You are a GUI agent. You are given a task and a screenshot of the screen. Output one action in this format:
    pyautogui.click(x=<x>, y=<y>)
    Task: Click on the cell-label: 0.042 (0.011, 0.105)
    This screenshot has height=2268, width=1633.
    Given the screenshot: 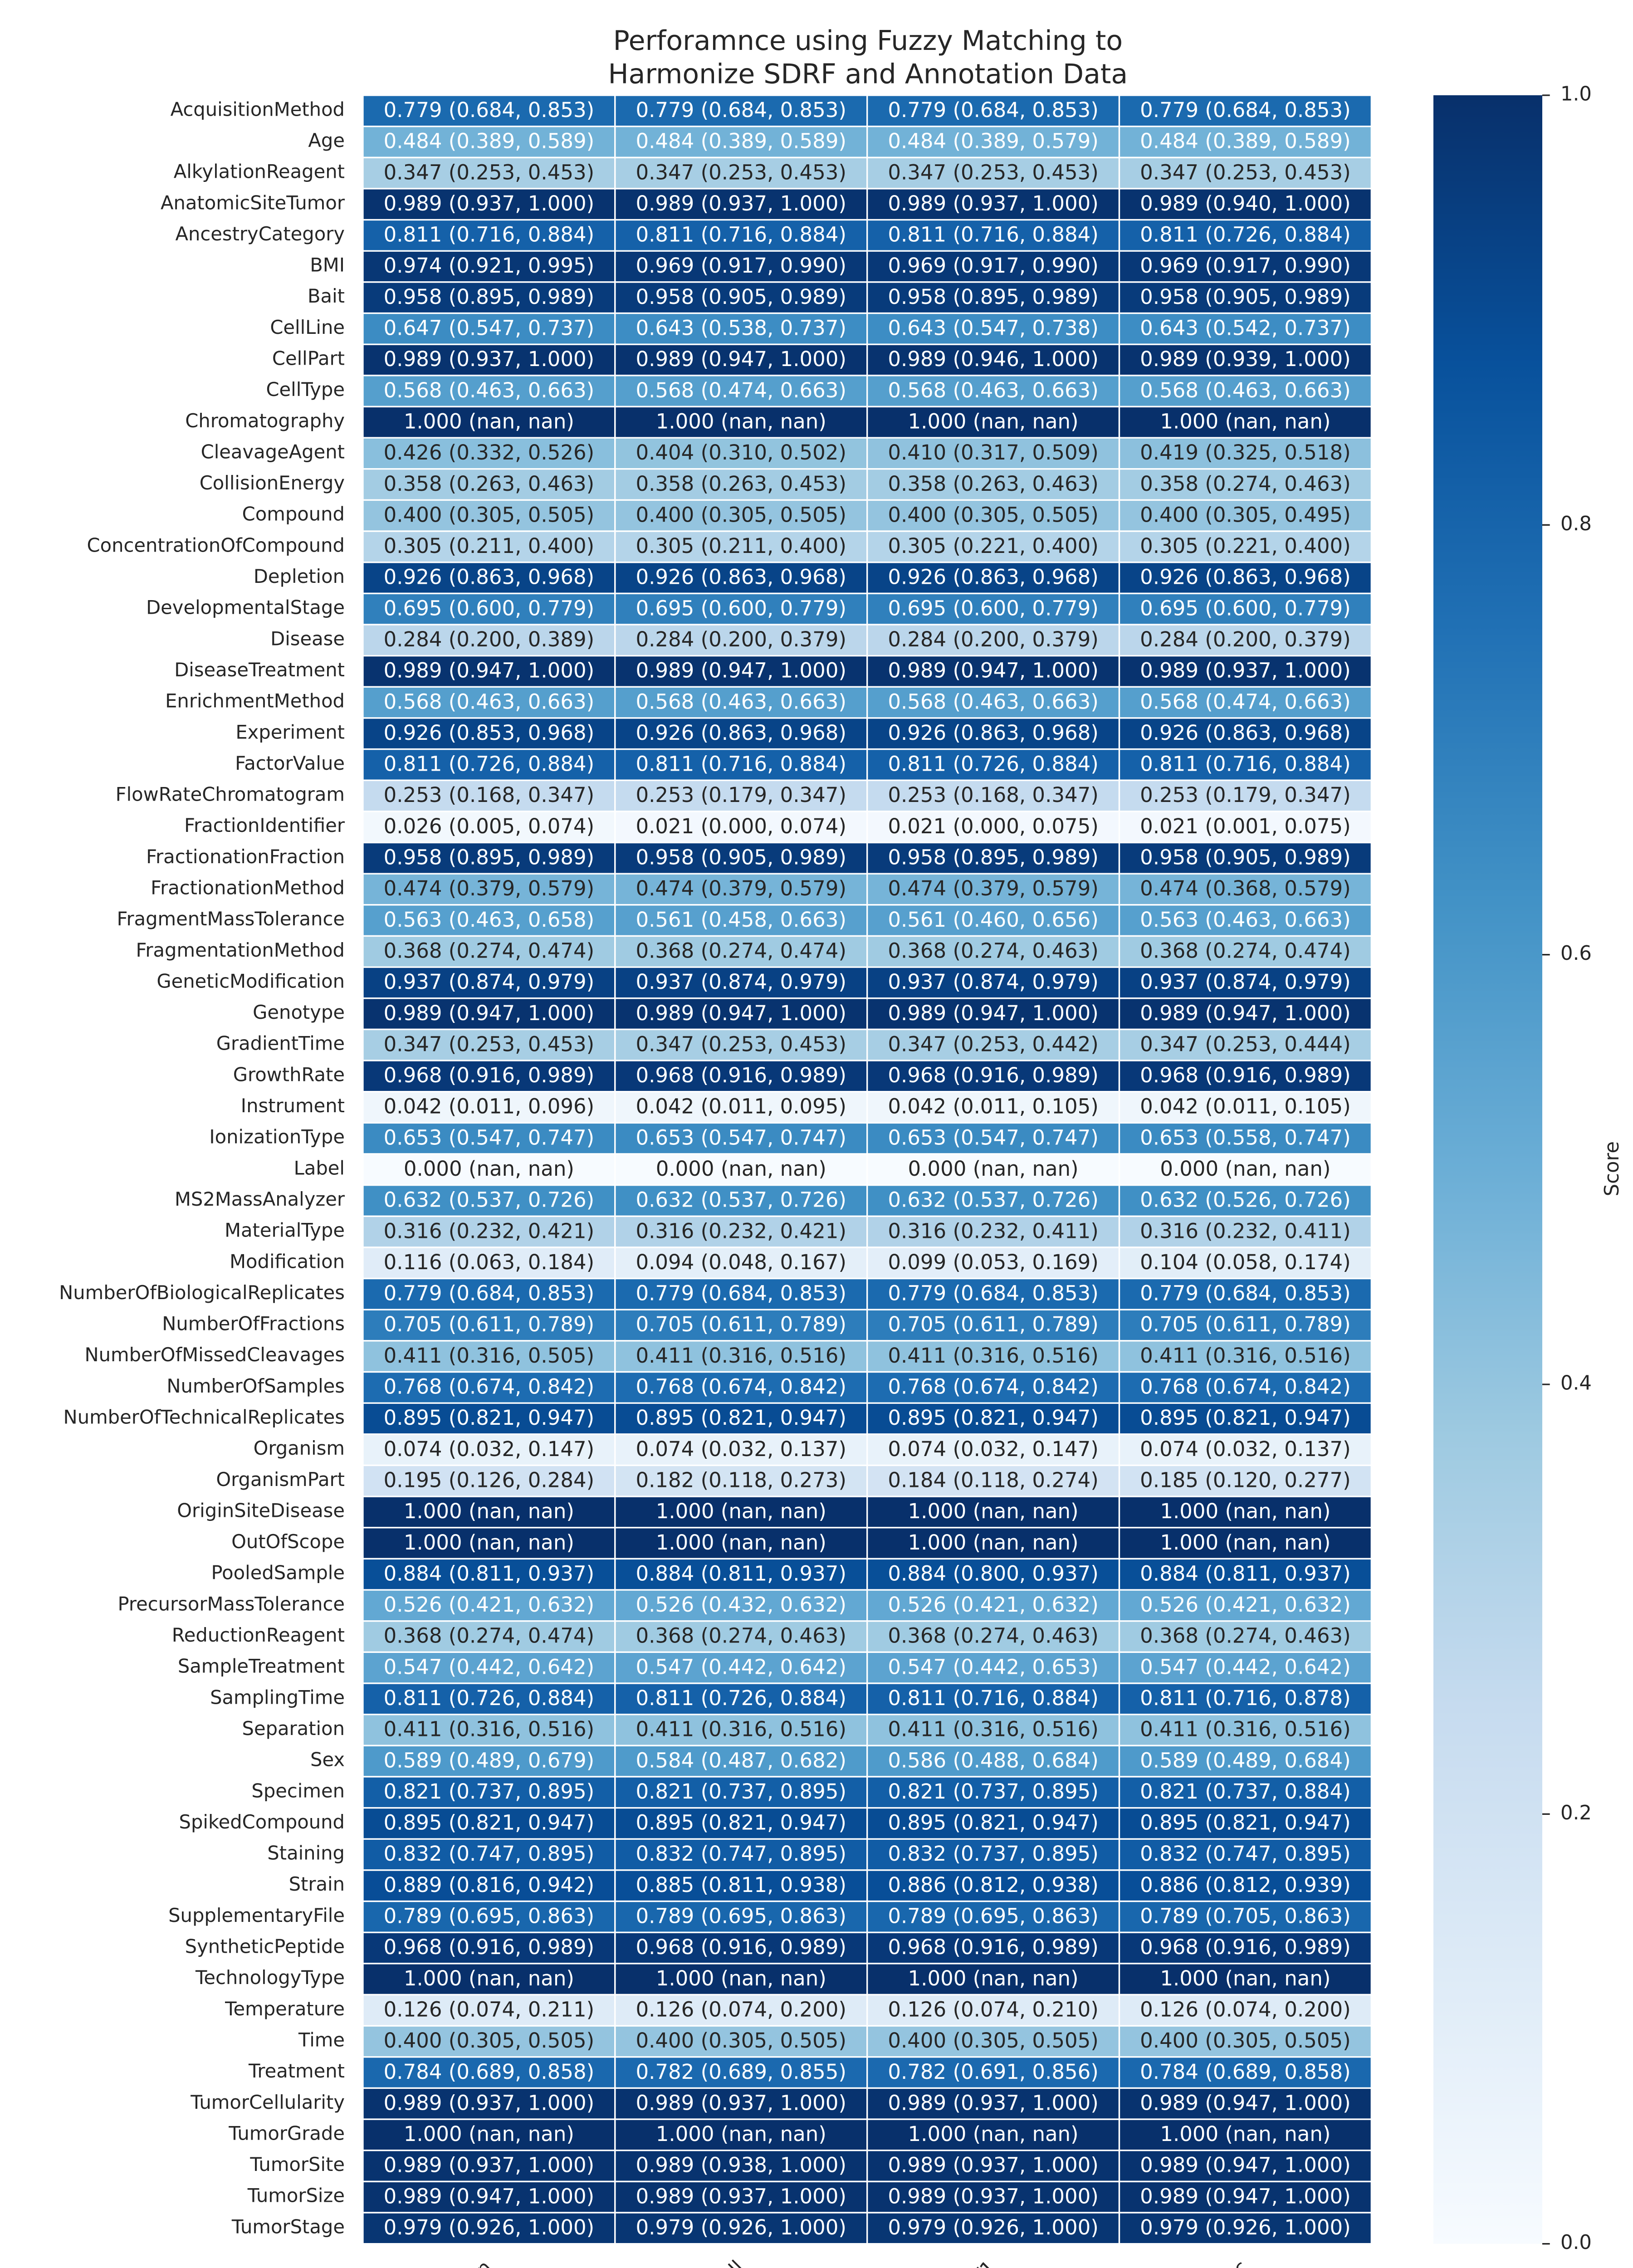 What is the action you would take?
    pyautogui.click(x=1245, y=1107)
    